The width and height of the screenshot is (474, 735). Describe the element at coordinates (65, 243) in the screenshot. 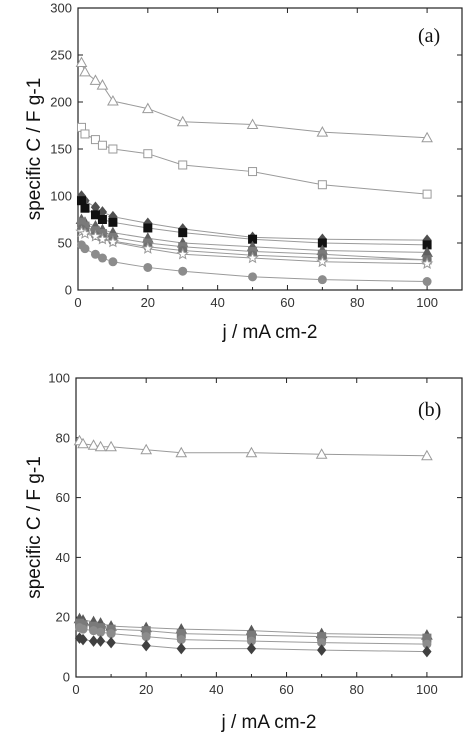

I see `y-tick-label: 50` at that location.